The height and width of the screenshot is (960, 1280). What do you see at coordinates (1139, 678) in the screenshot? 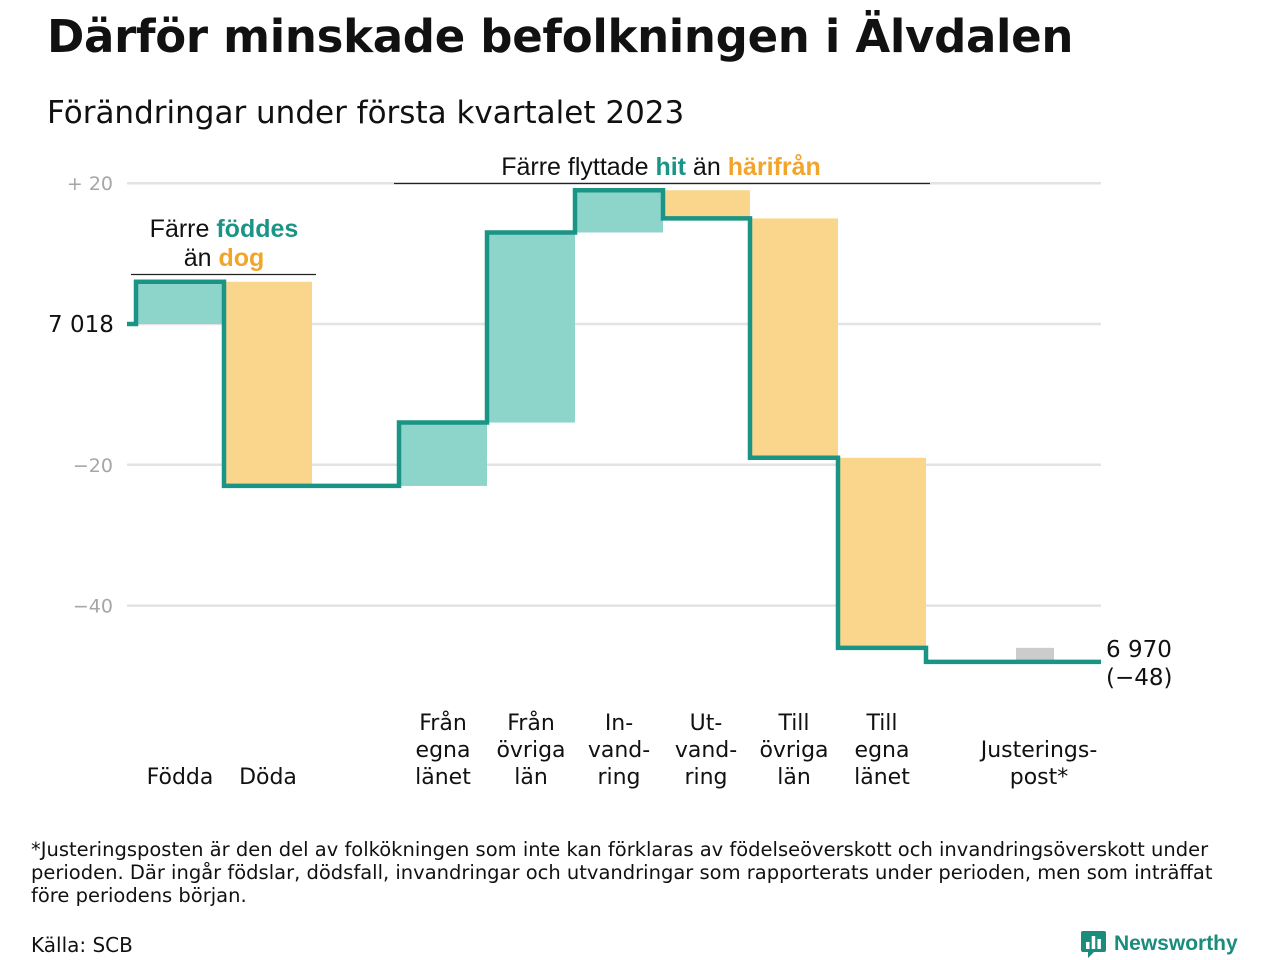
I see `end-value-label: (−48)` at bounding box center [1139, 678].